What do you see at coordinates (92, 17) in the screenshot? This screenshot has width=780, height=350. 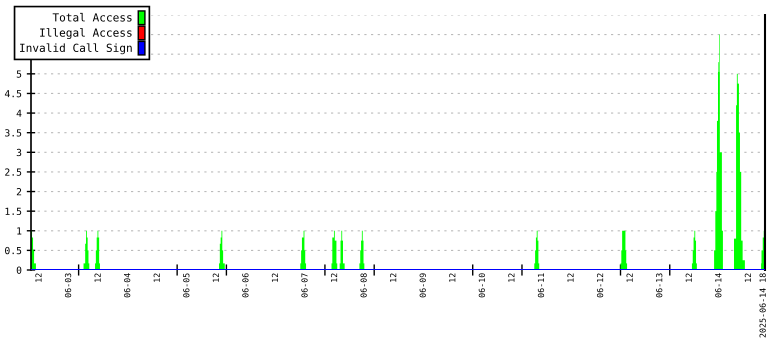 I see `legend-label: Total Access` at bounding box center [92, 17].